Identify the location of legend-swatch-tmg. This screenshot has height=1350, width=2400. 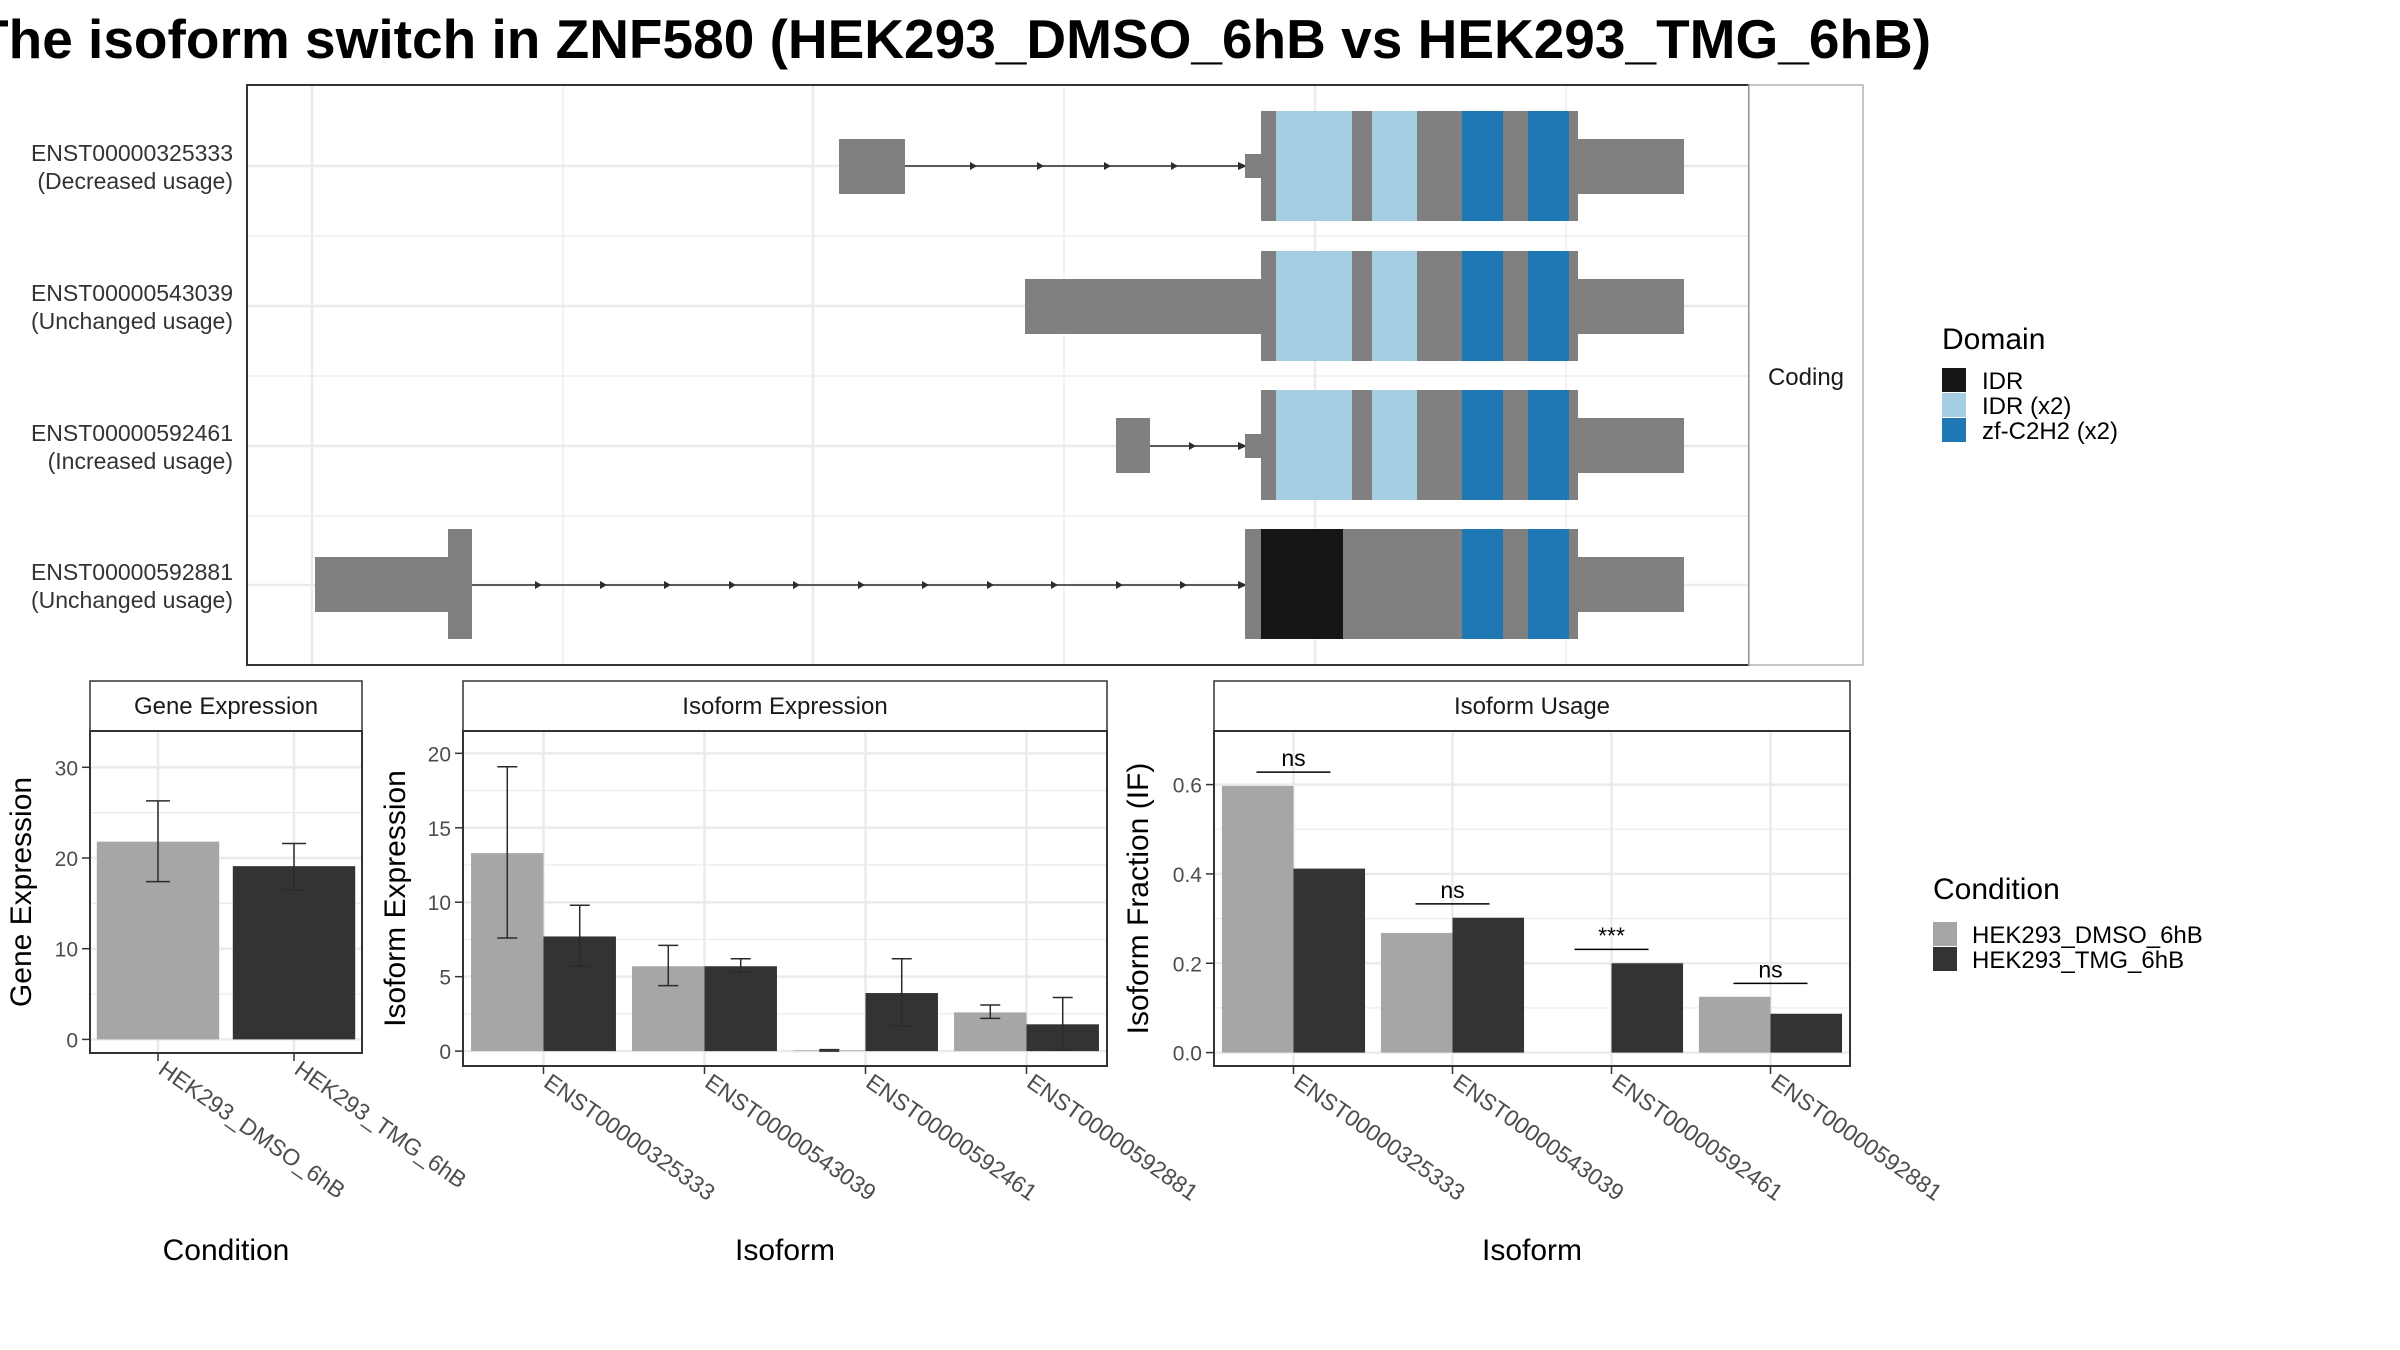
(1945, 959).